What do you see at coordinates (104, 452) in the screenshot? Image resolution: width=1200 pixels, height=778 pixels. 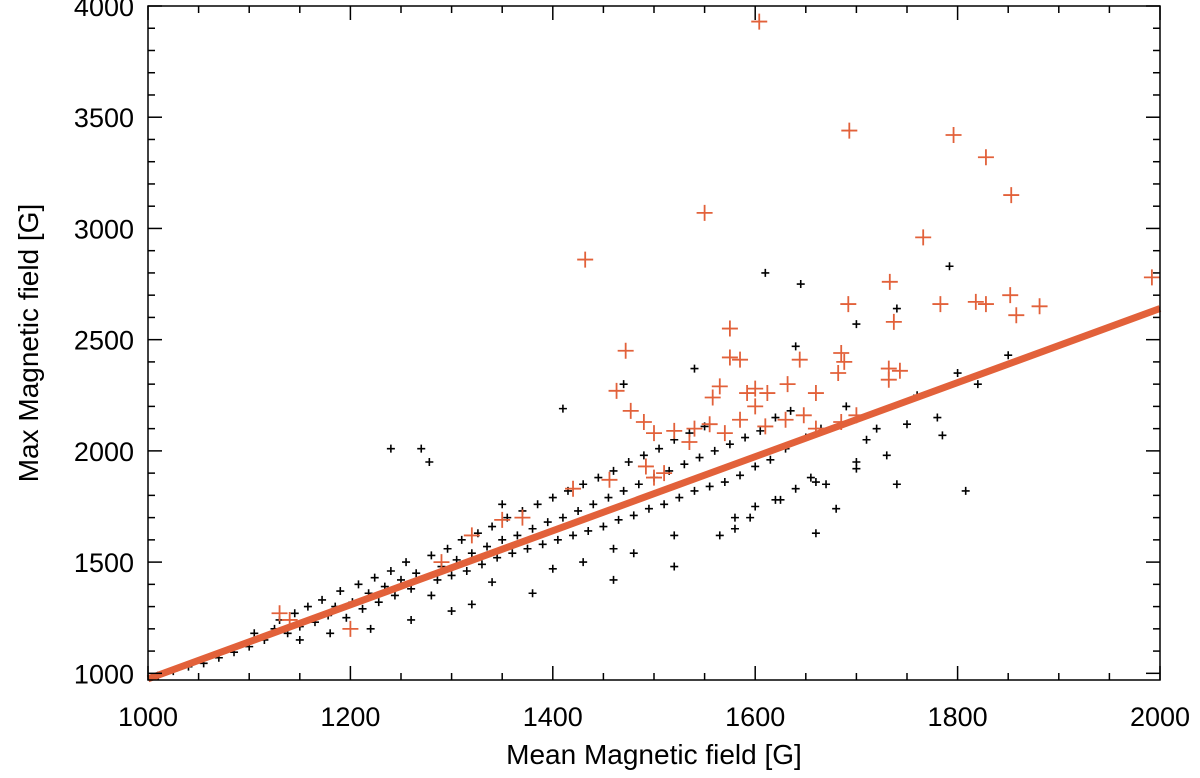 I see `y-tick-label: 2000` at bounding box center [104, 452].